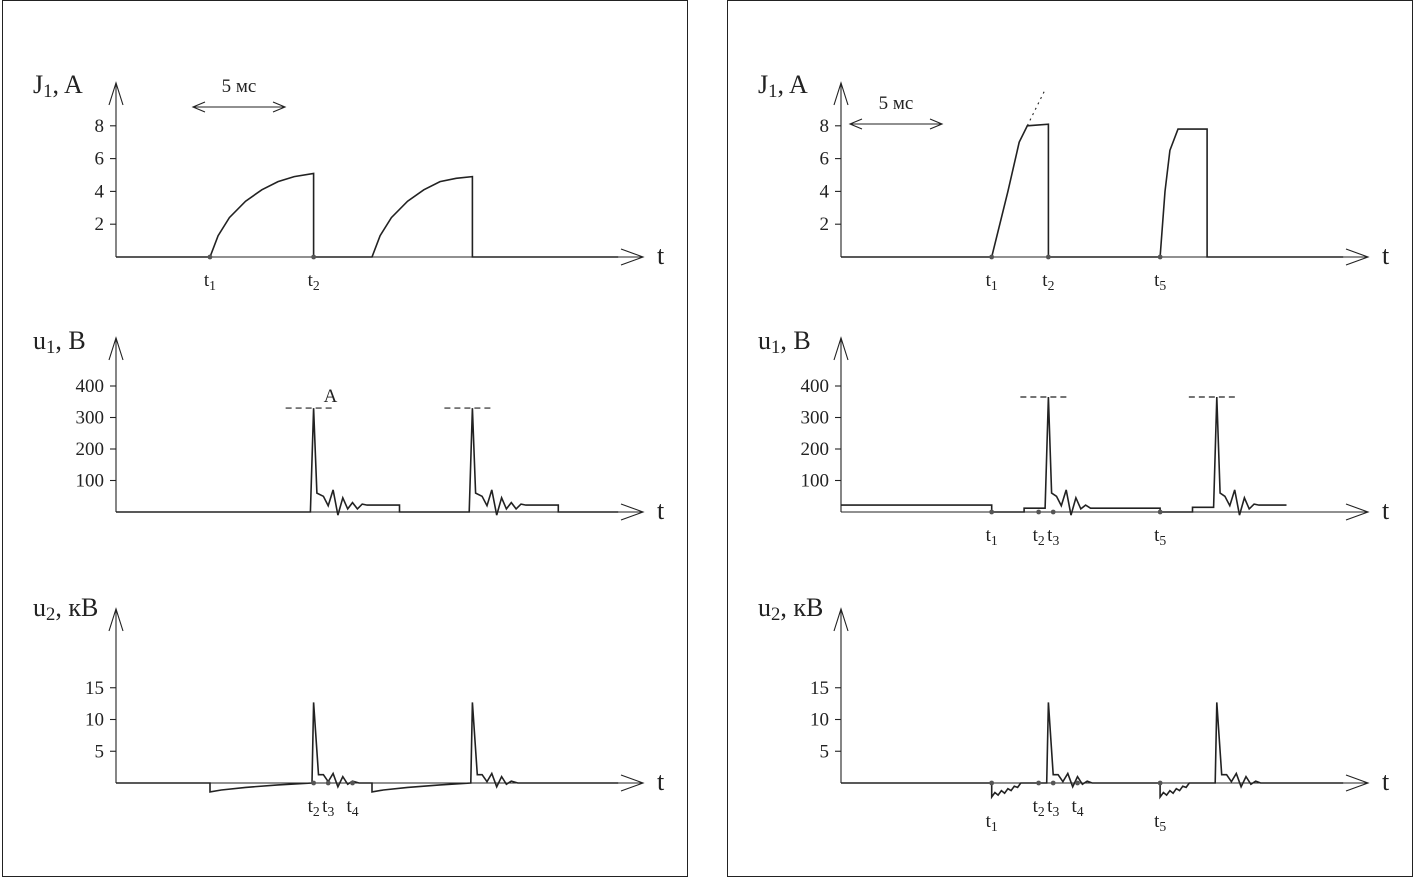  I want to click on subplot-2: u2, кВ t 5 10 15 t2 t3 t4, so click(349, 706).